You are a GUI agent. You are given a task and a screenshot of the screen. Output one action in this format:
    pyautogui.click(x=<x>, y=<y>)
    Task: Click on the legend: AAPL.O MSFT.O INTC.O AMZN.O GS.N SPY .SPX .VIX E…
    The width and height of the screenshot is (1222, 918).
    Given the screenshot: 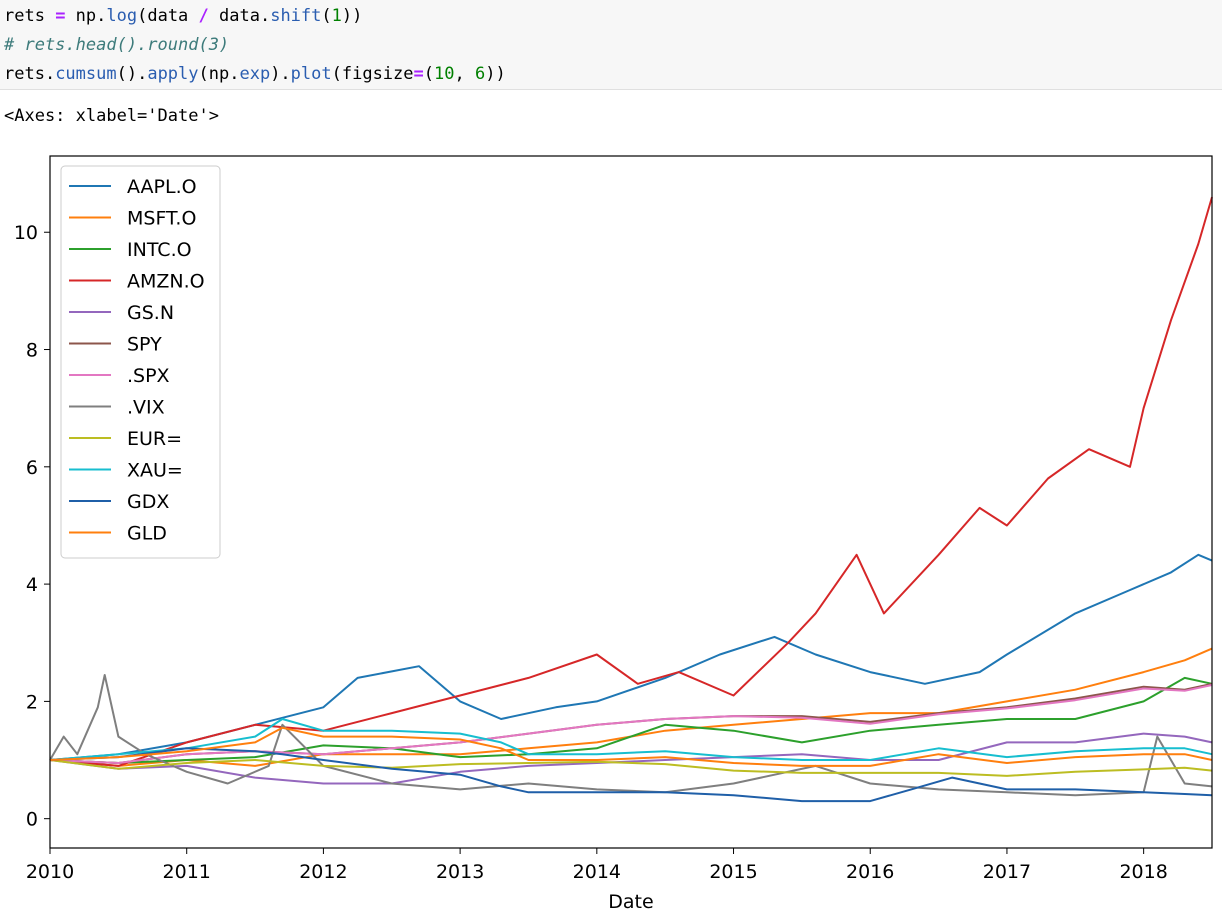 What is the action you would take?
    pyautogui.click(x=140, y=362)
    